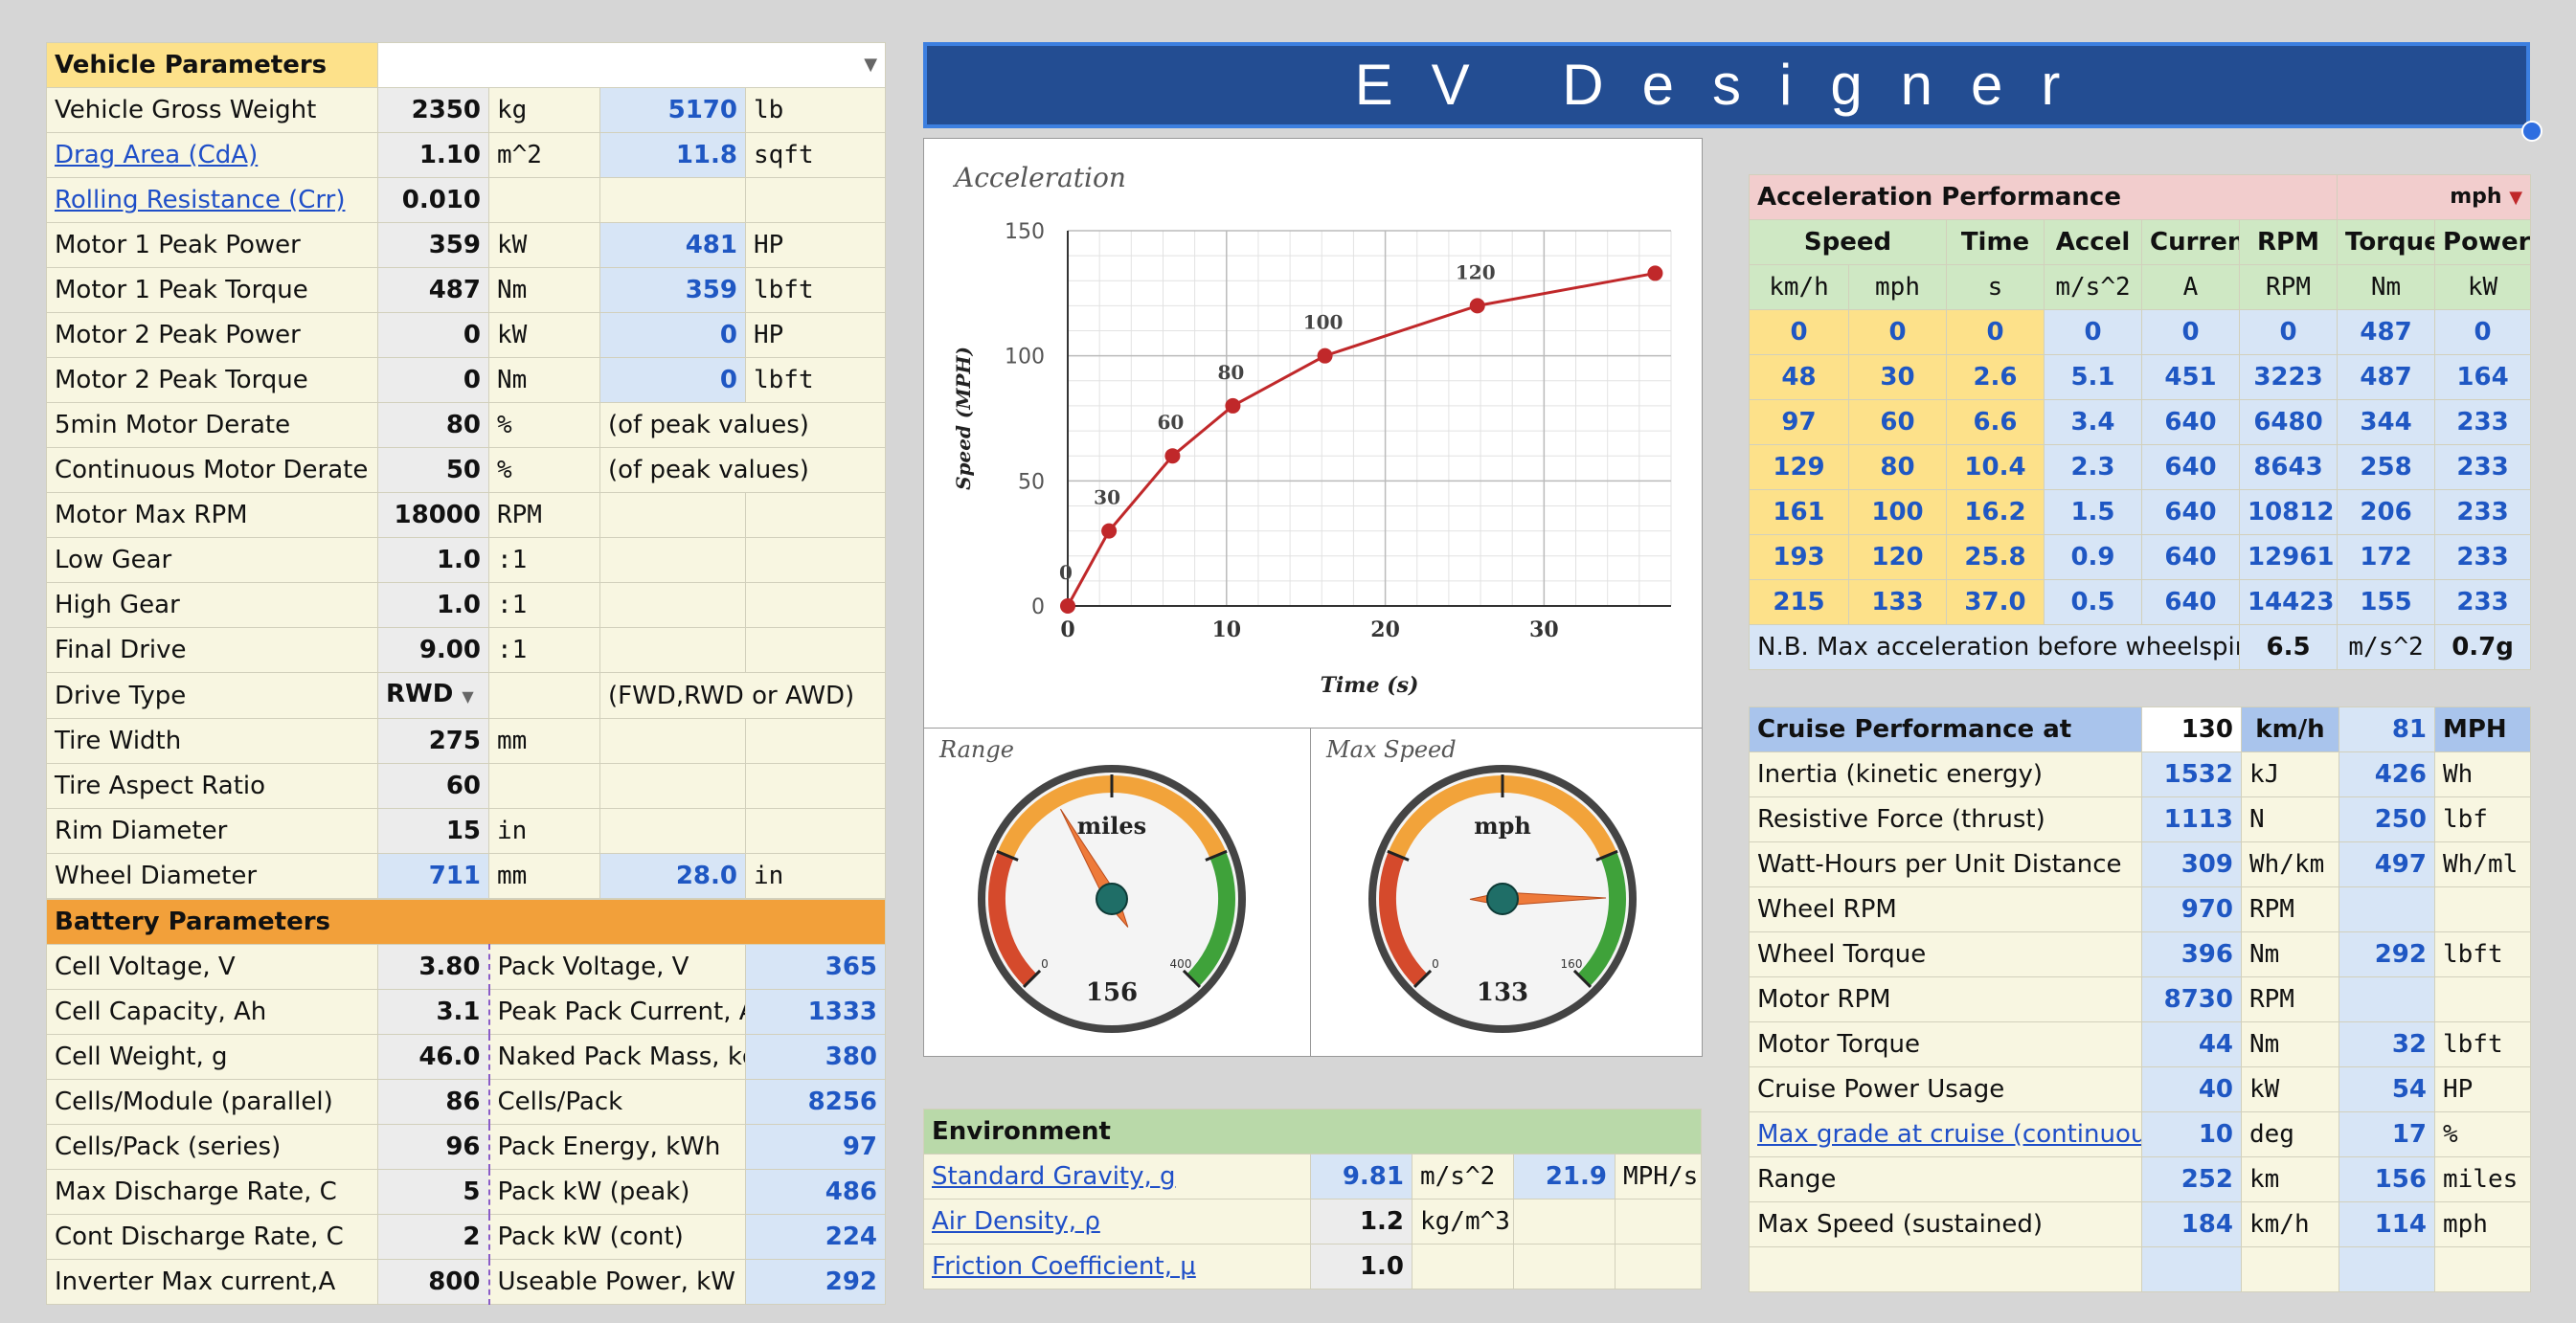 This screenshot has width=2576, height=1323. I want to click on vehicle-row: Vehicle Gross Weight 2350 kg 5170 lb, so click(466, 110).